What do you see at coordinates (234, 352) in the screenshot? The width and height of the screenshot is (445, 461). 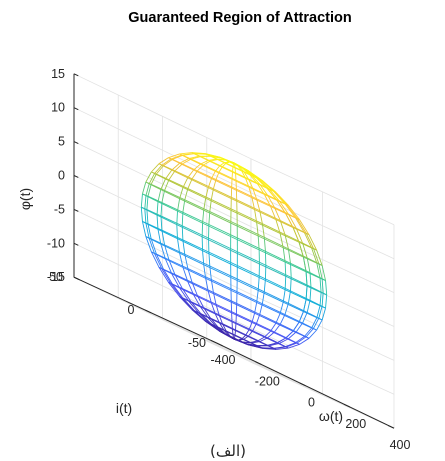 I see `floor-gridline-y` at bounding box center [234, 352].